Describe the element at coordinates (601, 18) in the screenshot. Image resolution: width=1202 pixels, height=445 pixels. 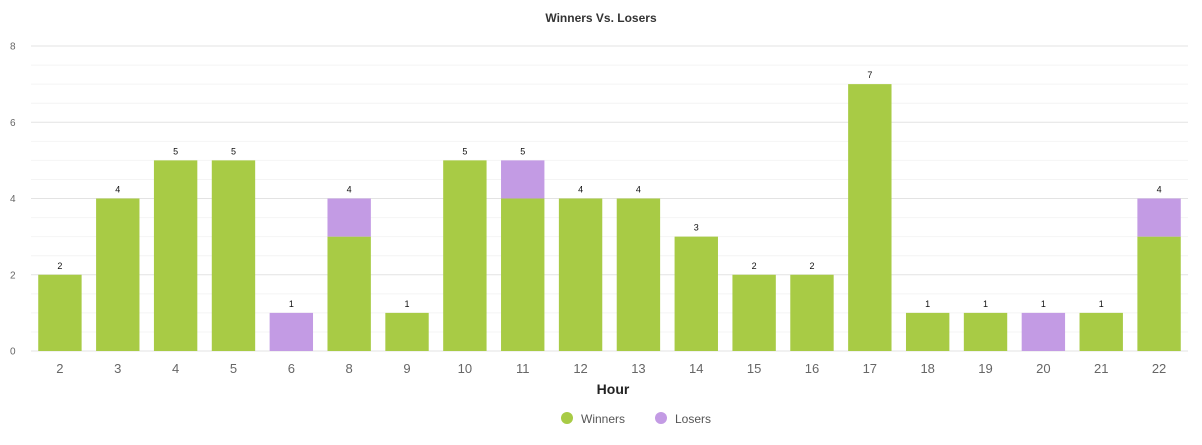
I see `chart-title: Winners Vs. Losers` at that location.